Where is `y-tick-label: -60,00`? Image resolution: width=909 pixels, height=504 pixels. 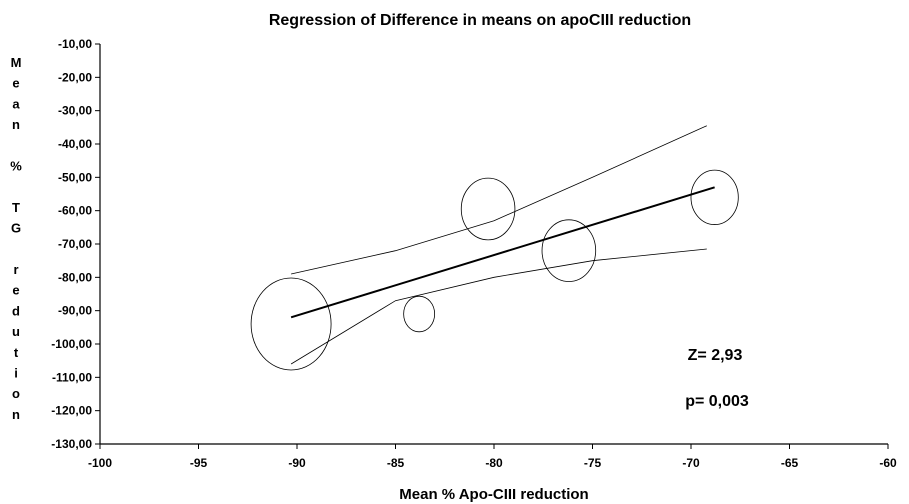
y-tick-label: -60,00 is located at coordinates (75, 211).